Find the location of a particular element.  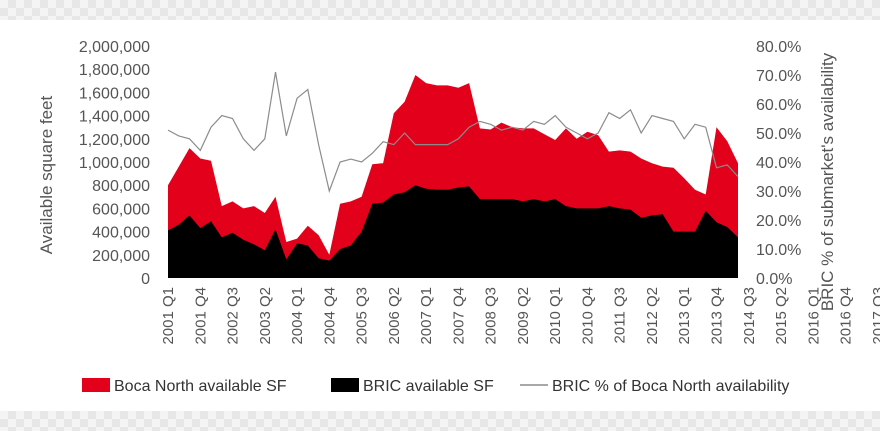

left-tick-label: 800,000 is located at coordinates (121, 186).